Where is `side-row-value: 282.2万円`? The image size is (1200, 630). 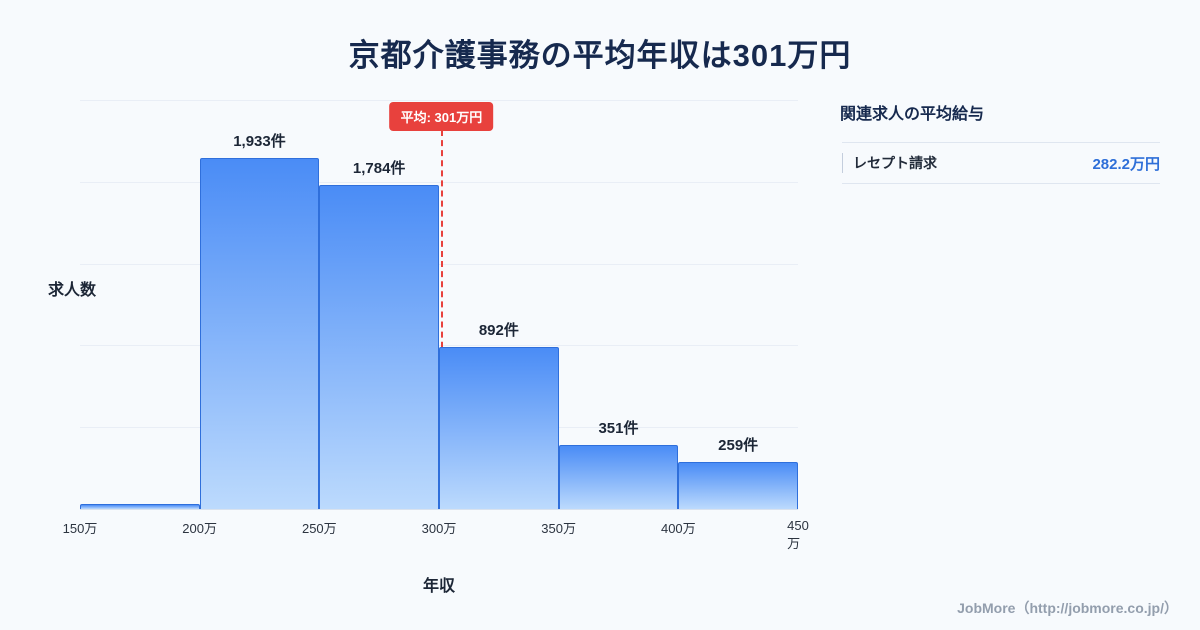
side-row-value: 282.2万円 is located at coordinates (1126, 164).